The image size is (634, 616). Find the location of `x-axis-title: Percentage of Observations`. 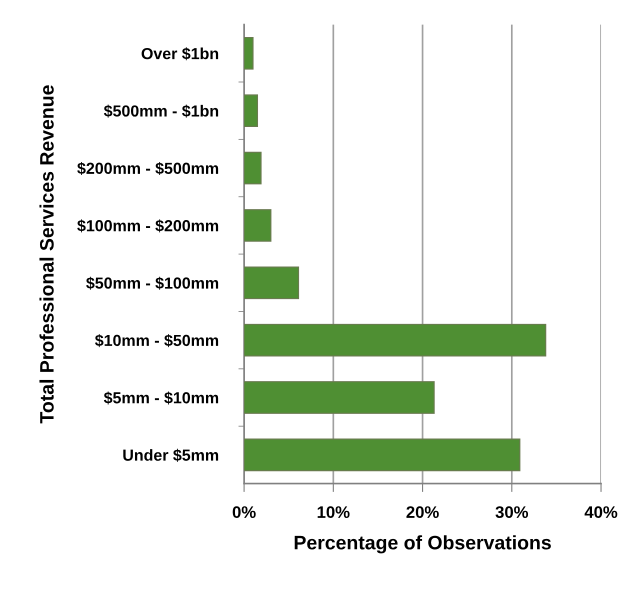

x-axis-title: Percentage of Observations is located at coordinates (422, 544).